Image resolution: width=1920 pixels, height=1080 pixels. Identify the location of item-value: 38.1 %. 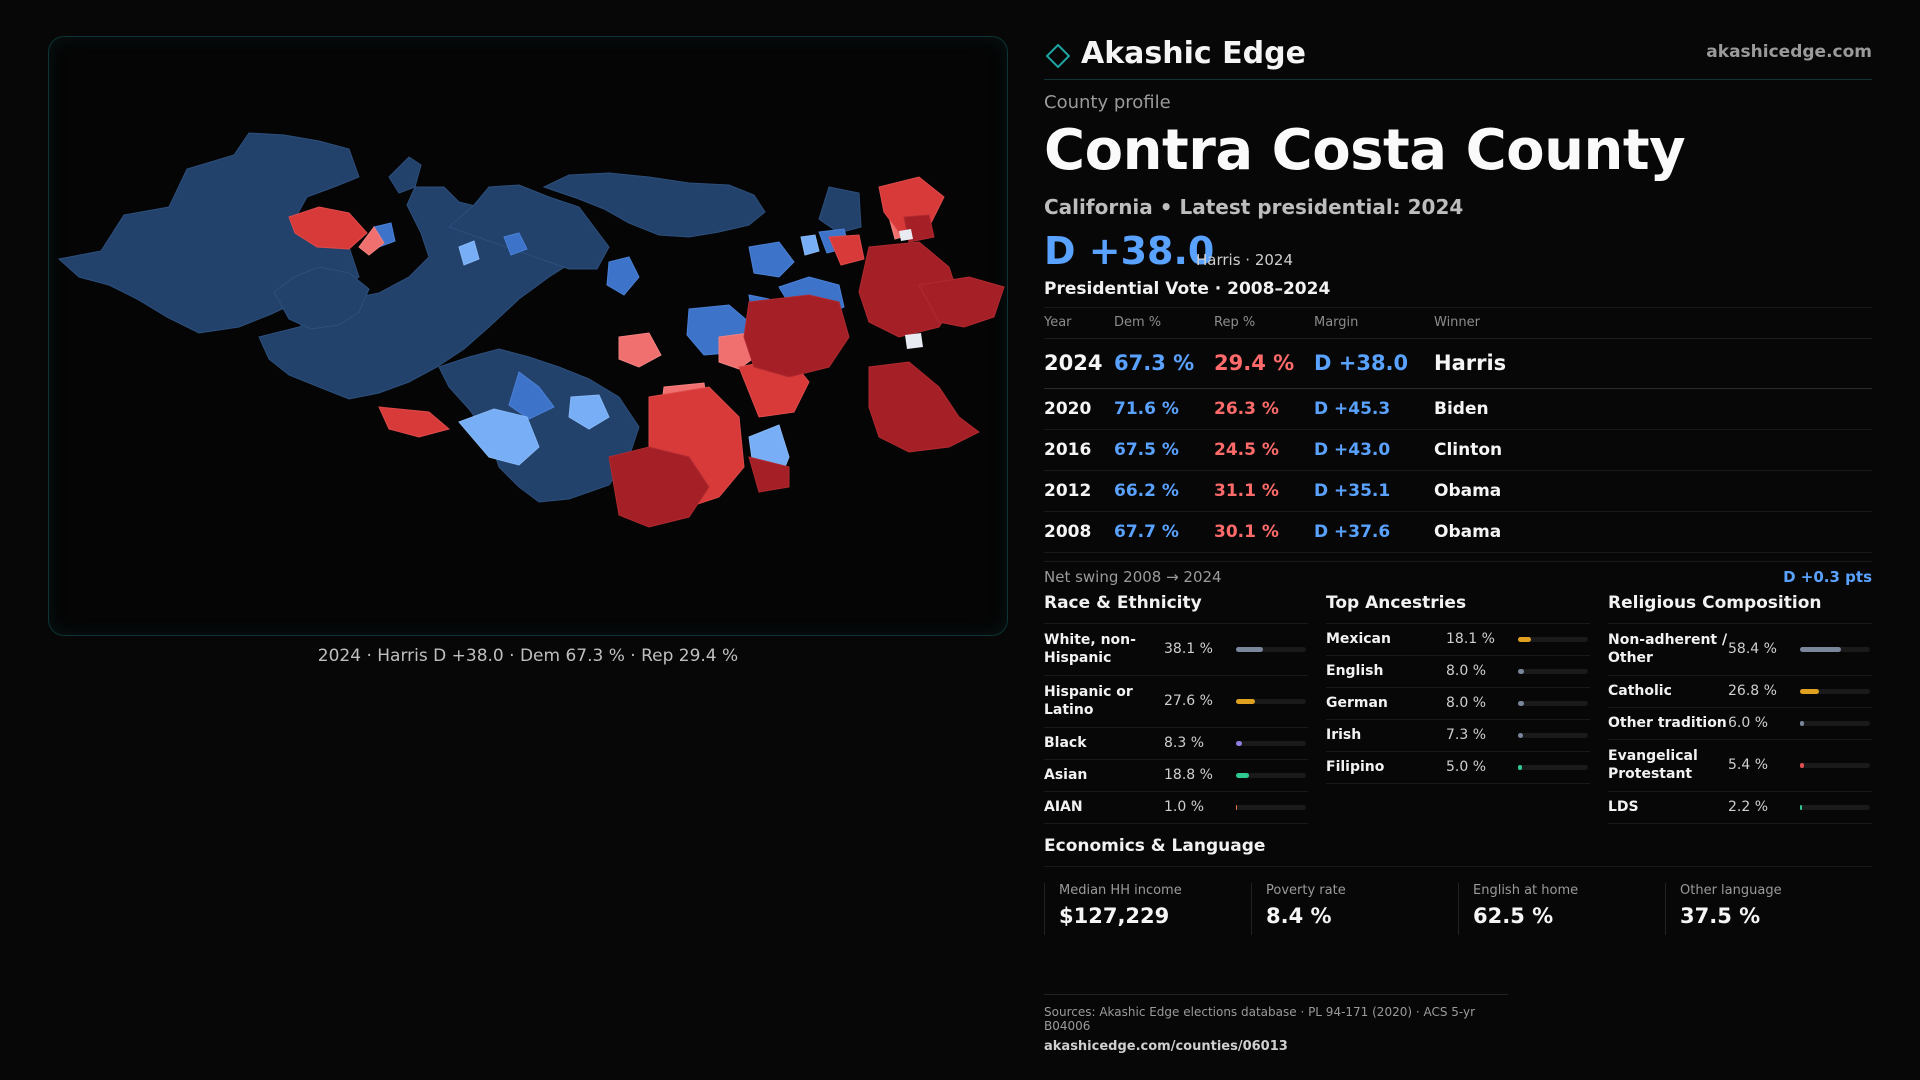
(1188, 649).